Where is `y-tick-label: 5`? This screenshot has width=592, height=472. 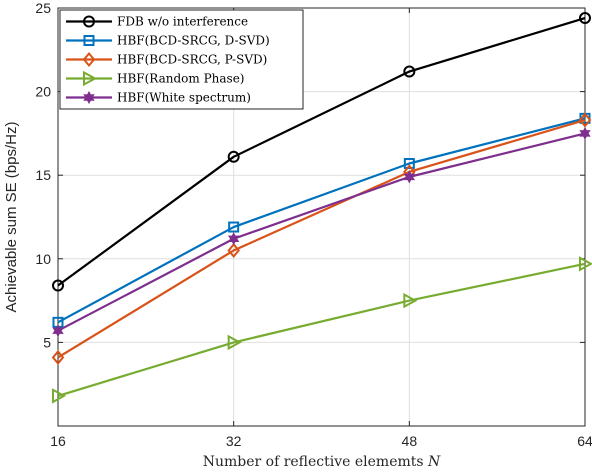
y-tick-label: 5 is located at coordinates (47, 342).